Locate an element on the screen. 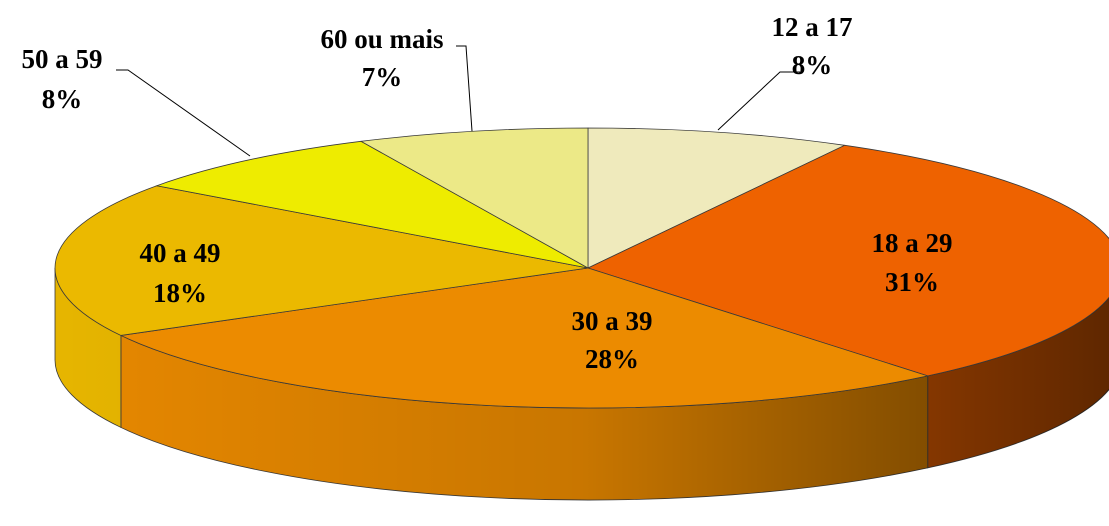 This screenshot has height=526, width=1109. slice-value: 31% is located at coordinates (912, 282).